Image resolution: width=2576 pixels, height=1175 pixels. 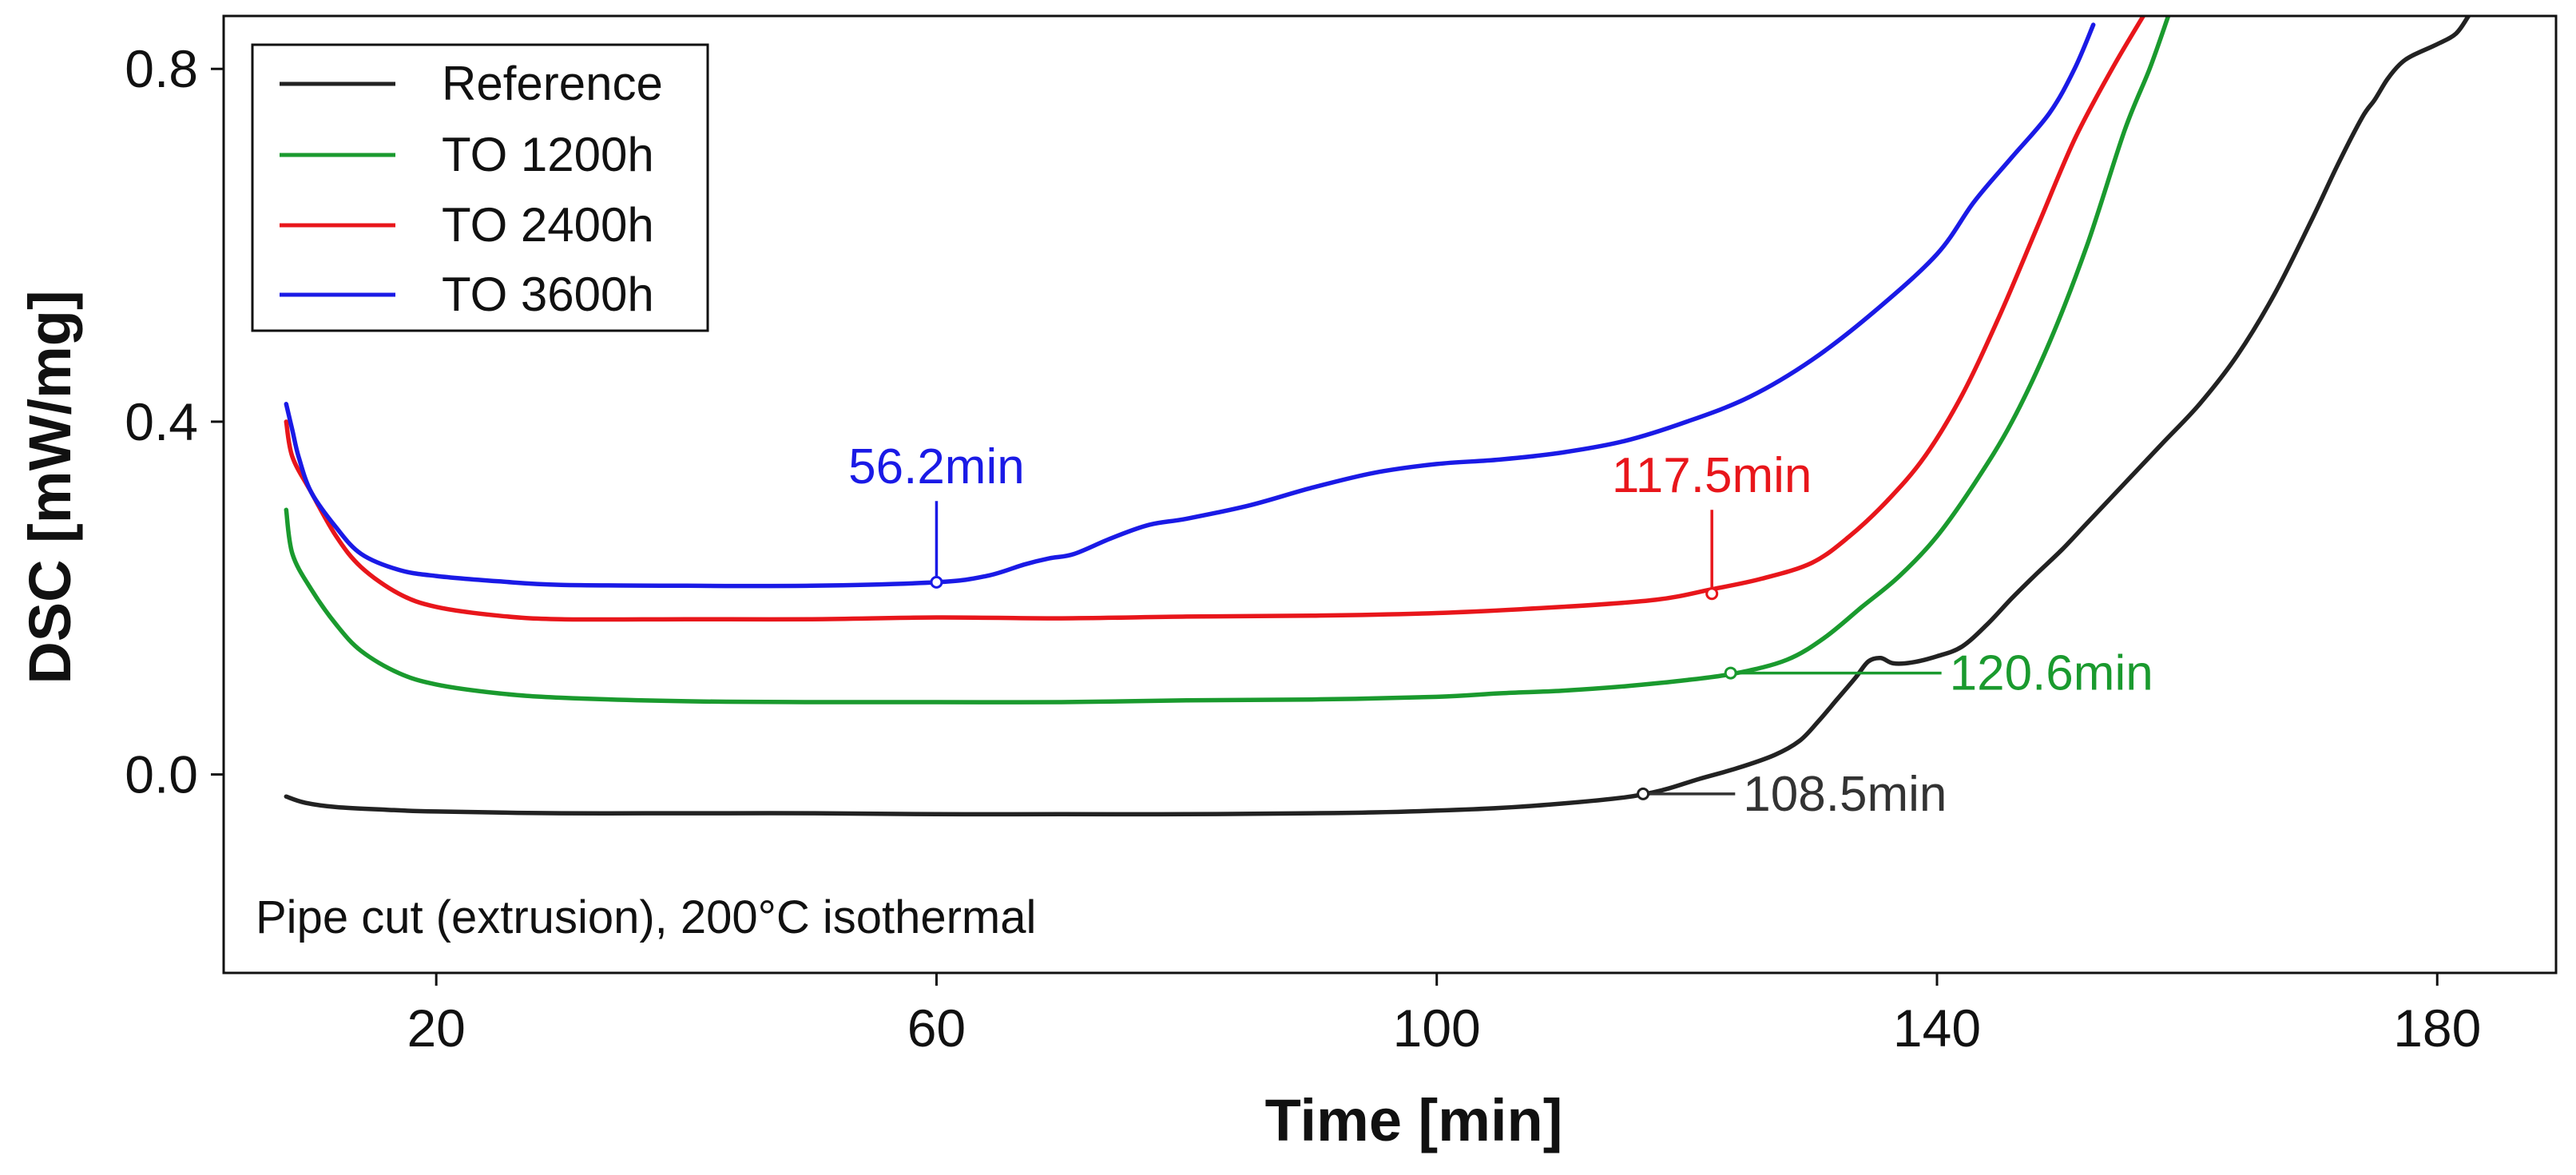 What do you see at coordinates (161, 421) in the screenshot?
I see `y-tick-label: 0.4` at bounding box center [161, 421].